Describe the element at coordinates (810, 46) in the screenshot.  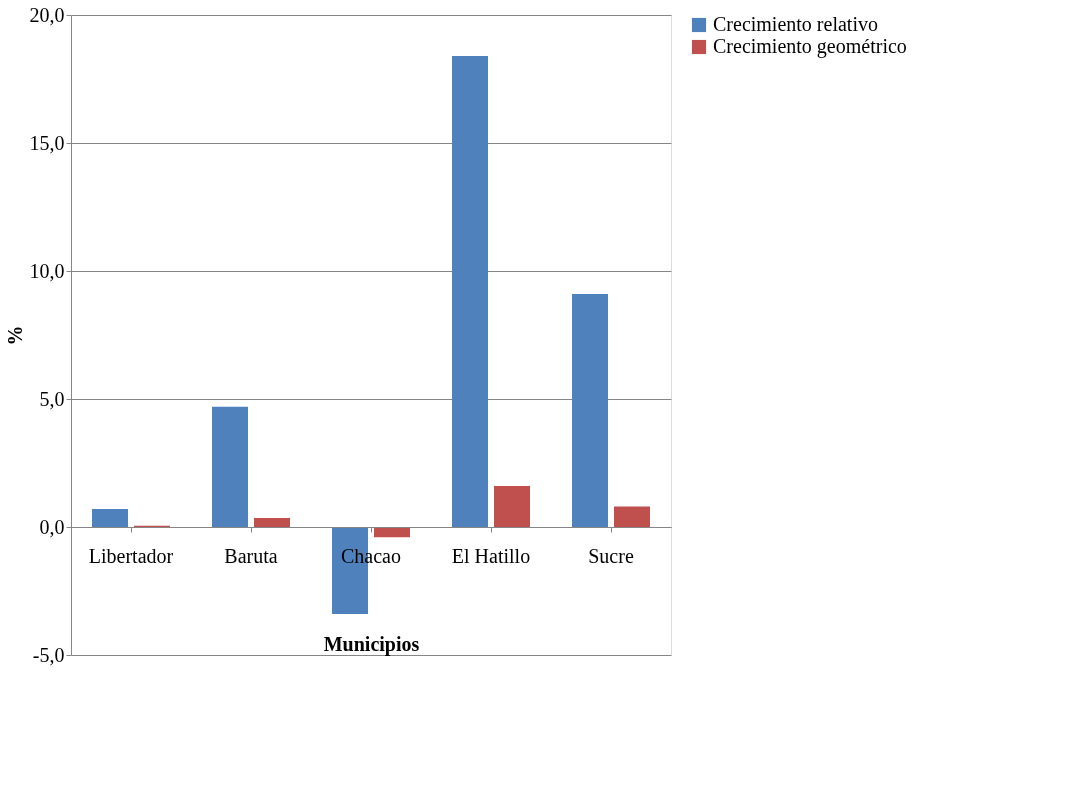
I see `legend-label: Crecimiento geométrico` at that location.